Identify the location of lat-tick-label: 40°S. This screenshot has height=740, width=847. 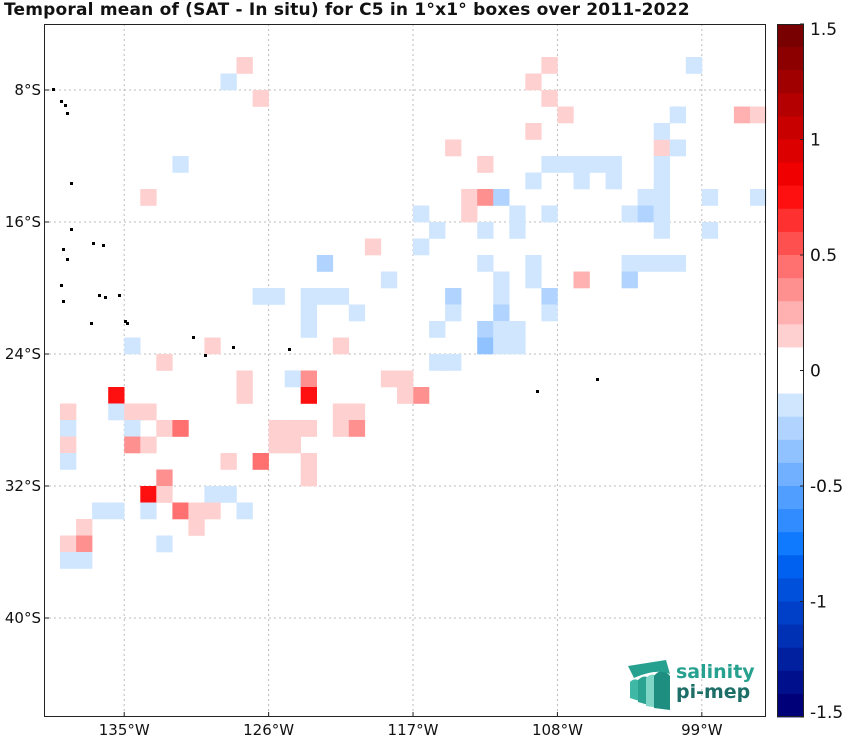
(23, 618).